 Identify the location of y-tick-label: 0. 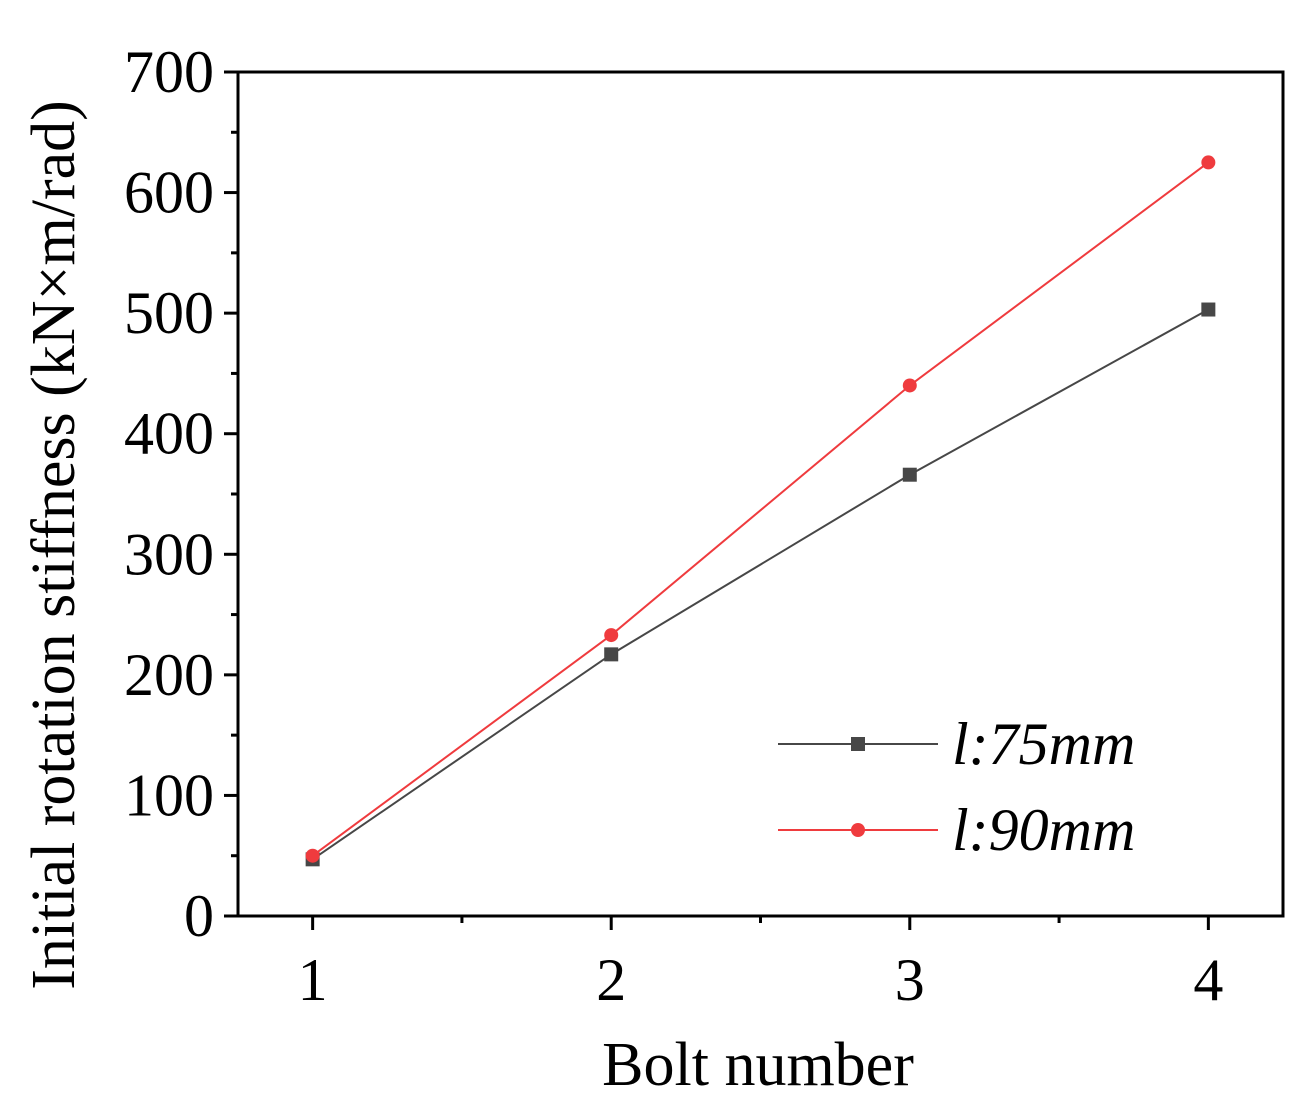
(199, 916).